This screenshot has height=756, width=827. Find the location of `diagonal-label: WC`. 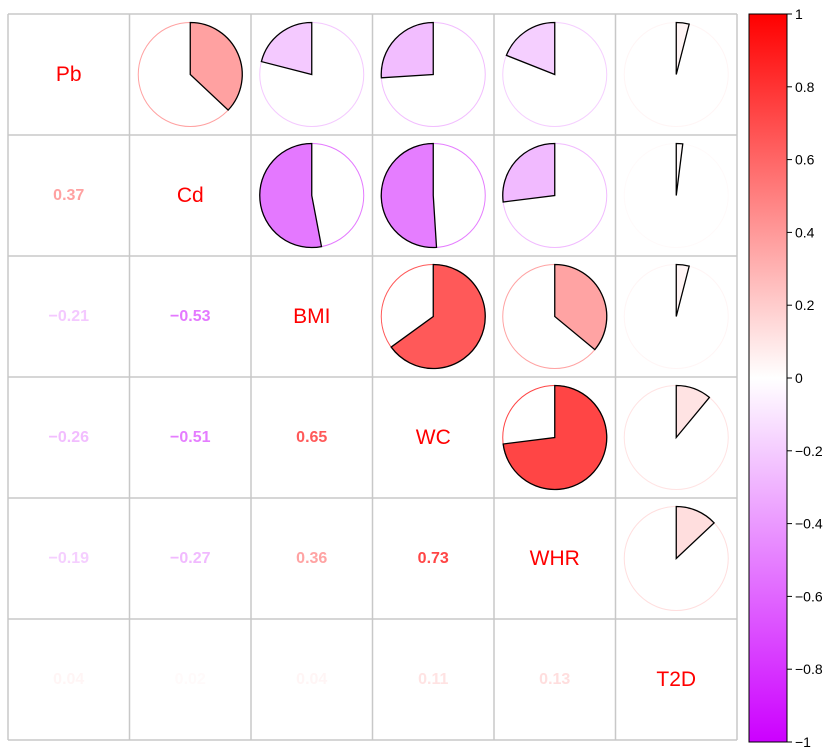

diagonal-label: WC is located at coordinates (433, 437).